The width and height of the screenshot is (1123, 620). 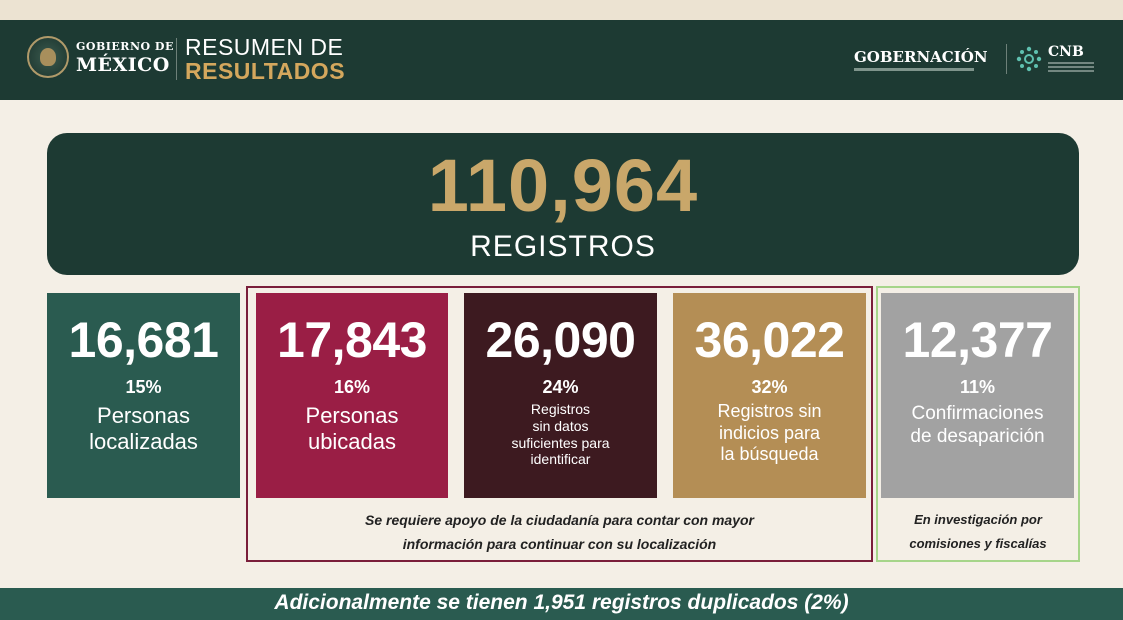 What do you see at coordinates (560, 409) in the screenshot?
I see `card-label-line: Registros` at bounding box center [560, 409].